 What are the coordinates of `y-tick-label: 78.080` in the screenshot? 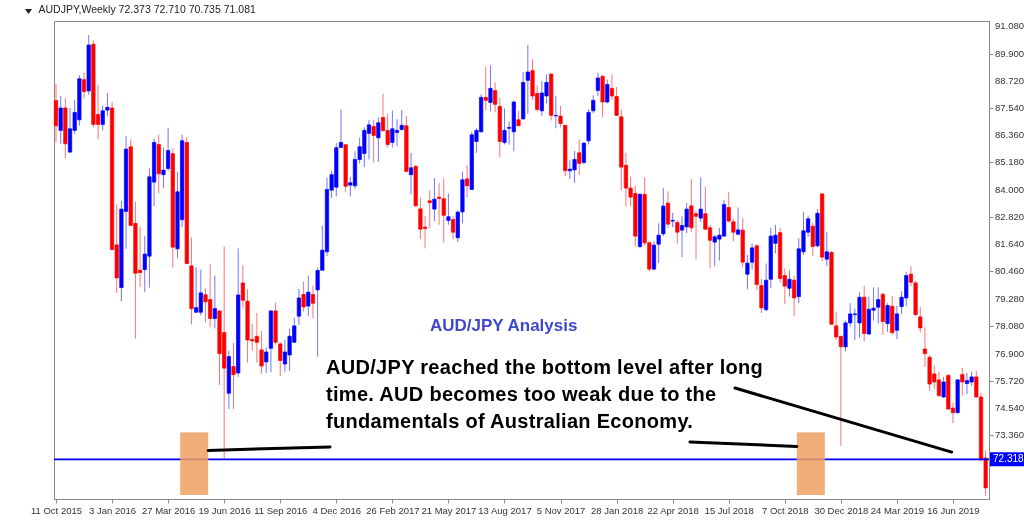 It's located at (1009, 326).